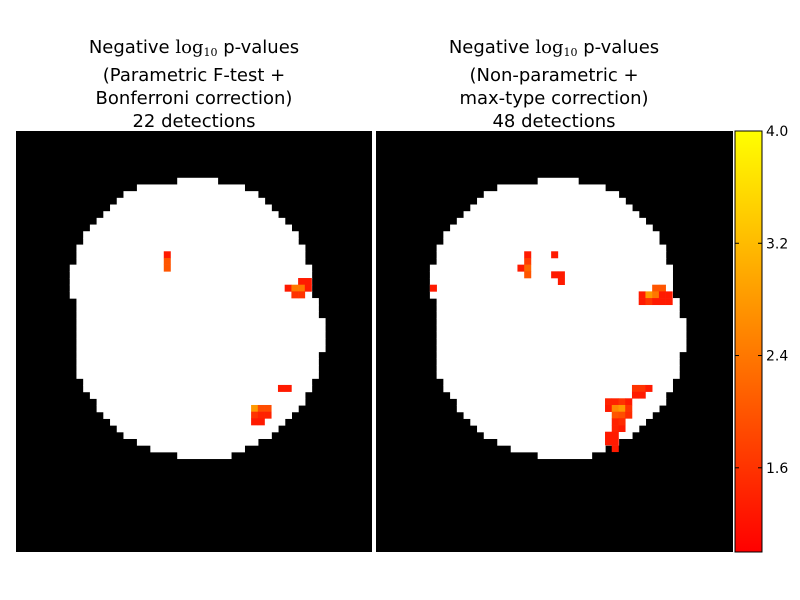  I want to click on colorbar-gradient, so click(748, 341).